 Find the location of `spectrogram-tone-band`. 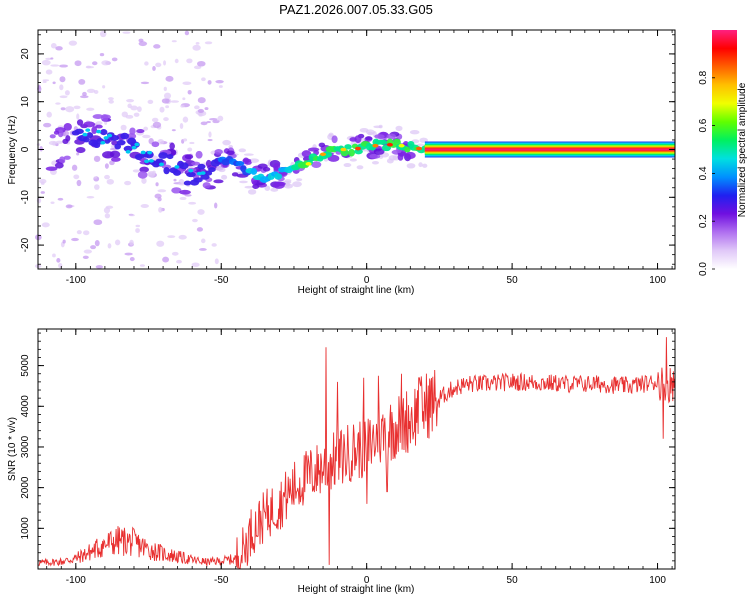

spectrogram-tone-band is located at coordinates (549, 149).